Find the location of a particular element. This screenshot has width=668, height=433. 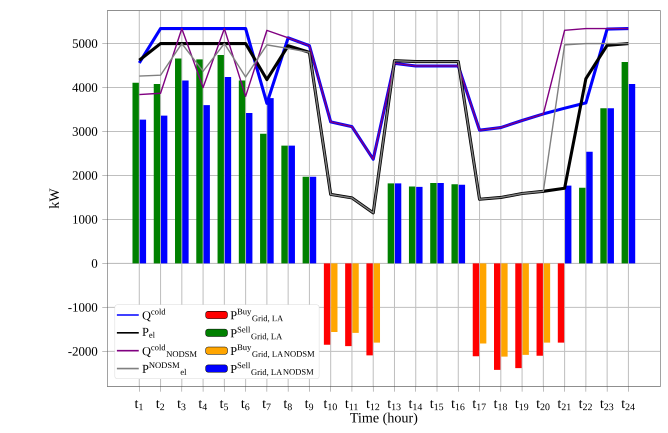

legend-label: P$^{NODSM}$el is located at coordinates (164, 369).